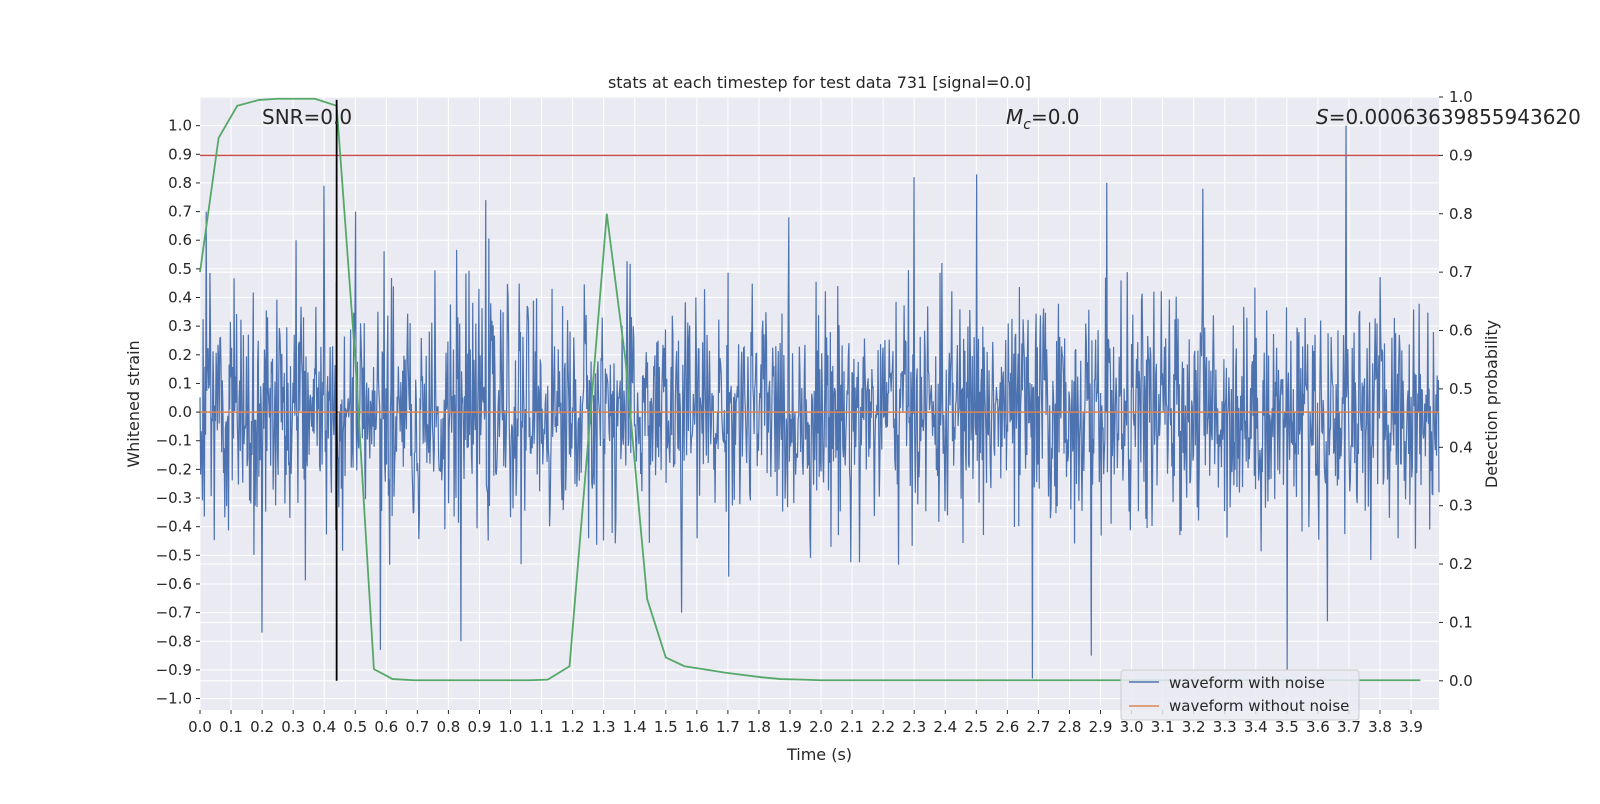 This screenshot has width=1600, height=804. What do you see at coordinates (1322, 117) in the screenshot?
I see `s-symbol: S` at bounding box center [1322, 117].